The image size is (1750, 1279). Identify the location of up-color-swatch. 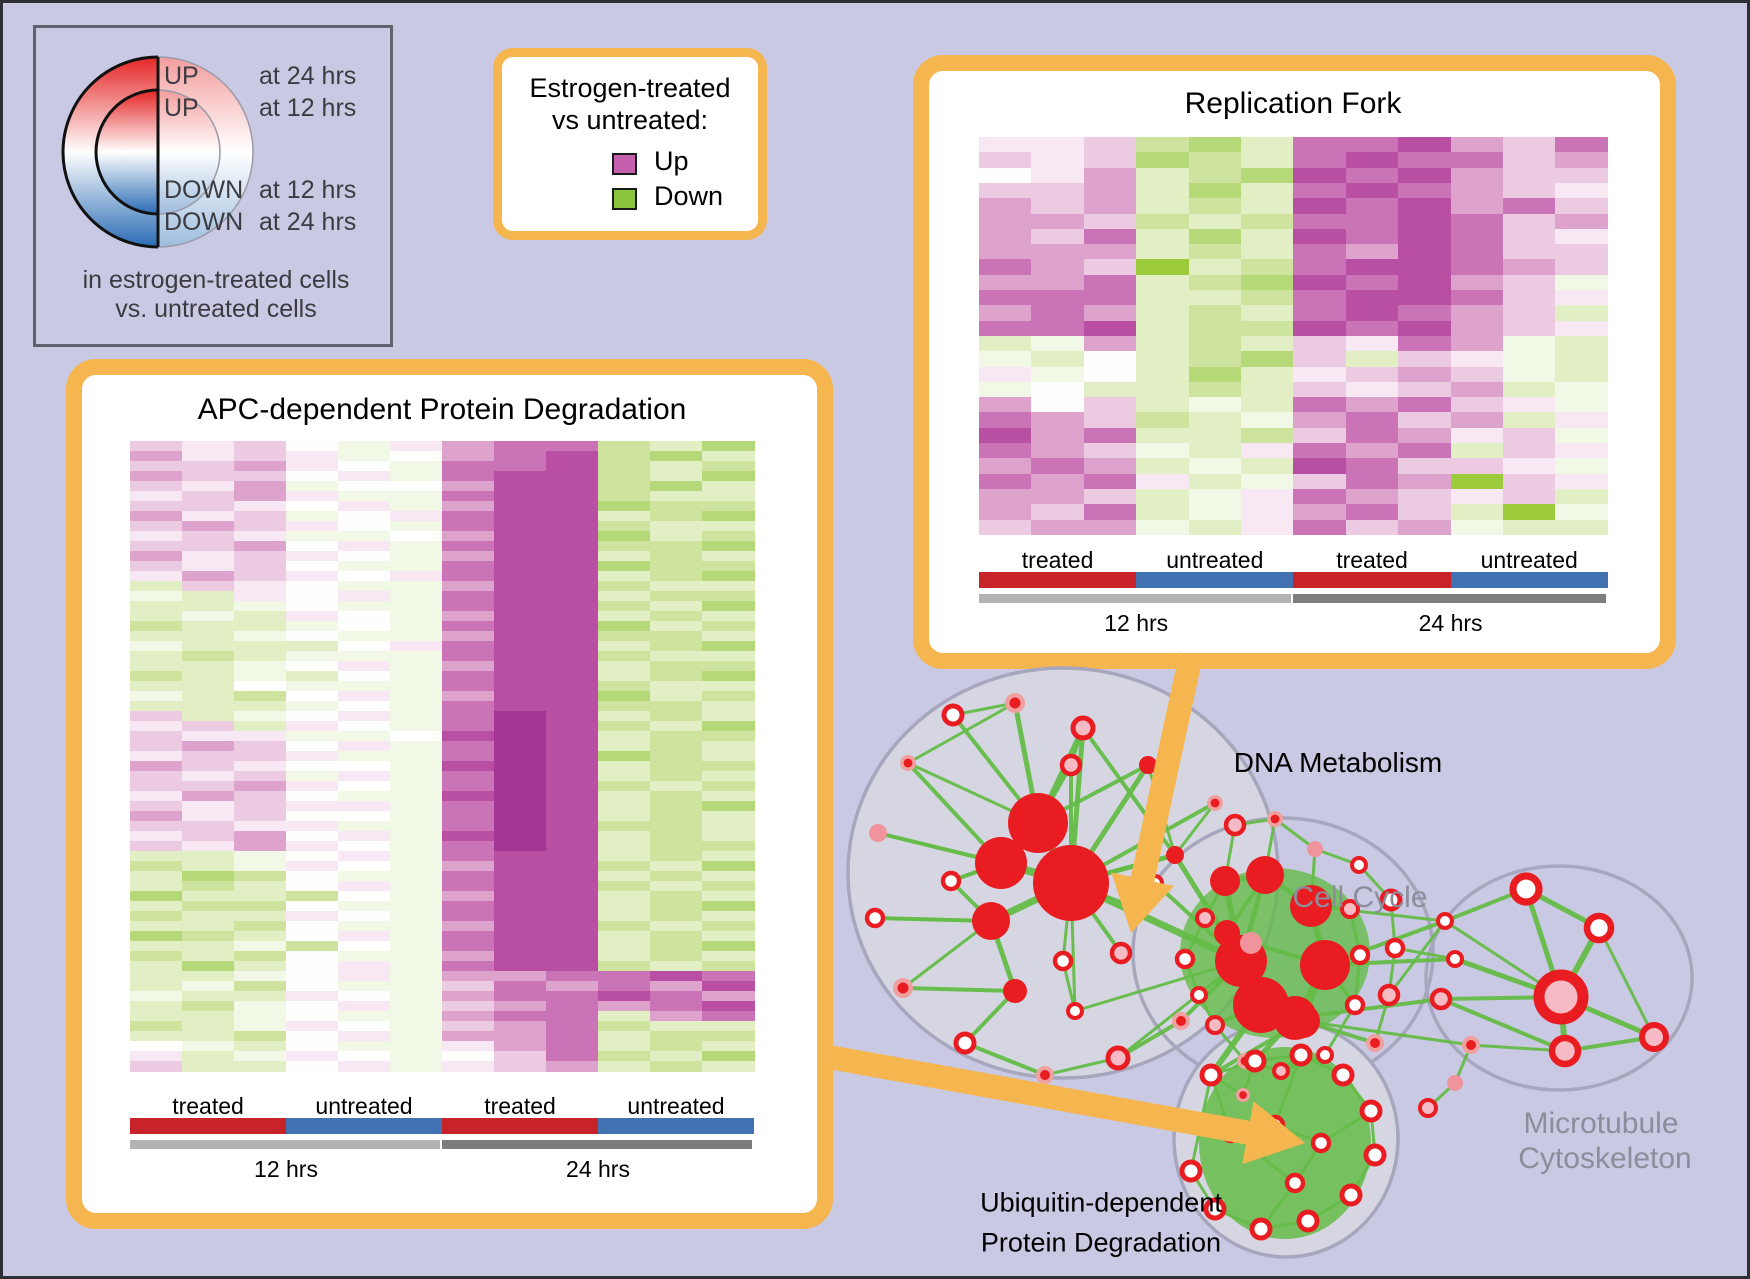
(624, 164).